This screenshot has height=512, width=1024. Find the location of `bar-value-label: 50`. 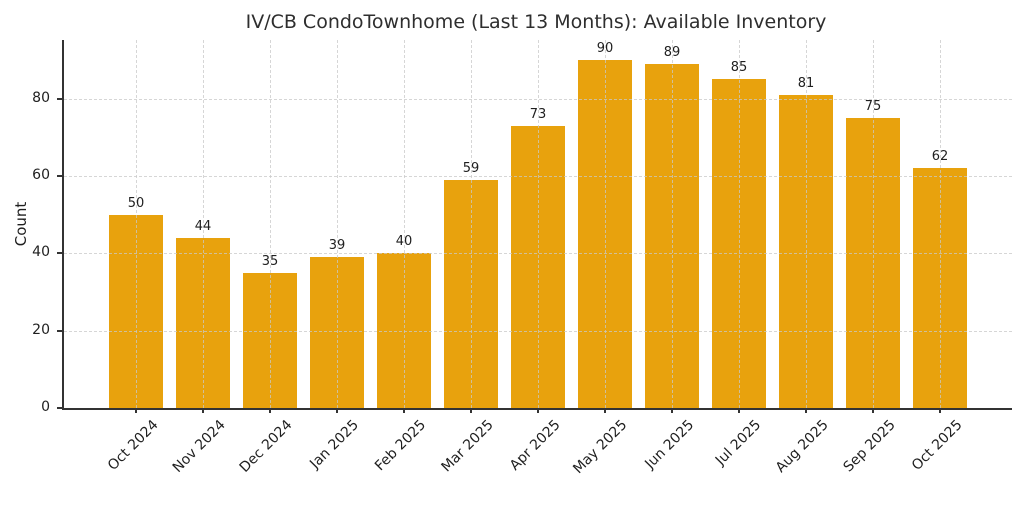

bar-value-label: 50 is located at coordinates (136, 203).